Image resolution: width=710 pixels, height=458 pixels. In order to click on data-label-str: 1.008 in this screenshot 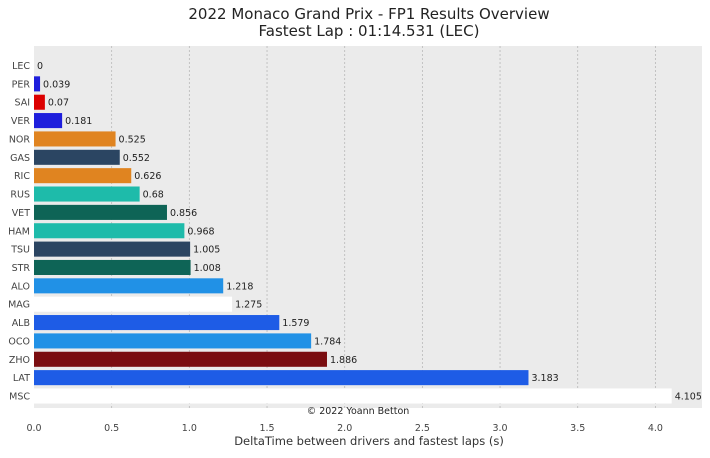, I will do `click(207, 268)`.